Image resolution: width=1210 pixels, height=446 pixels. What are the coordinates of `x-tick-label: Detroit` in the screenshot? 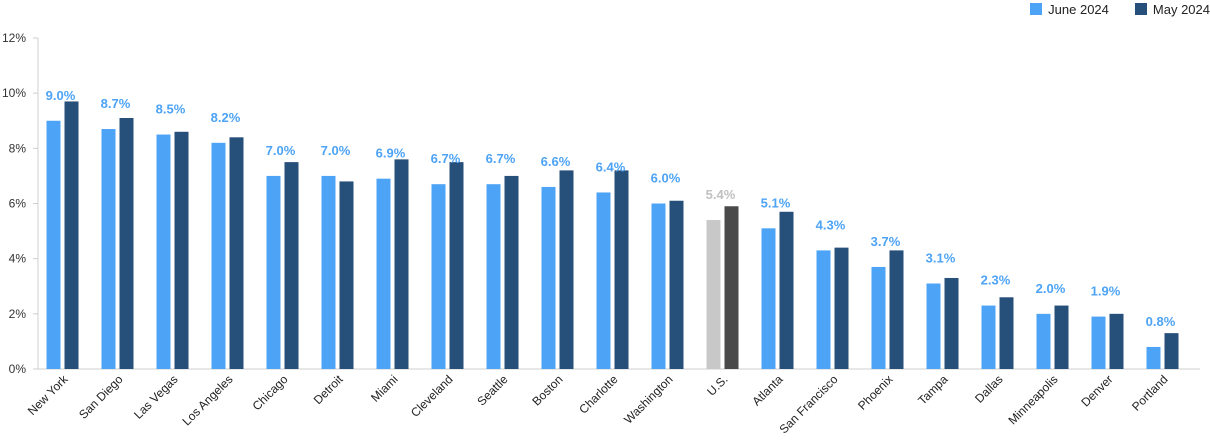 It's located at (328, 389).